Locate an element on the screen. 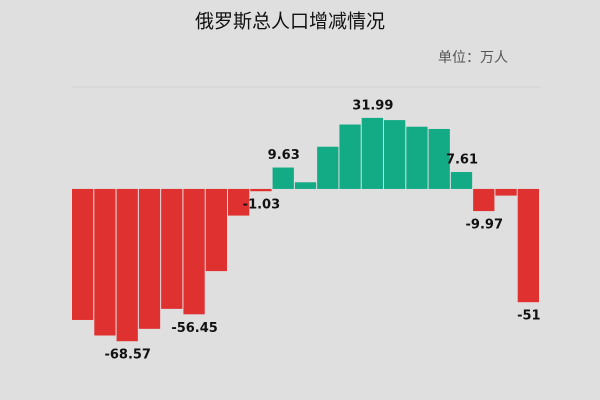 Image resolution: width=600 pixels, height=400 pixels. data-label: -9.97 is located at coordinates (484, 225).